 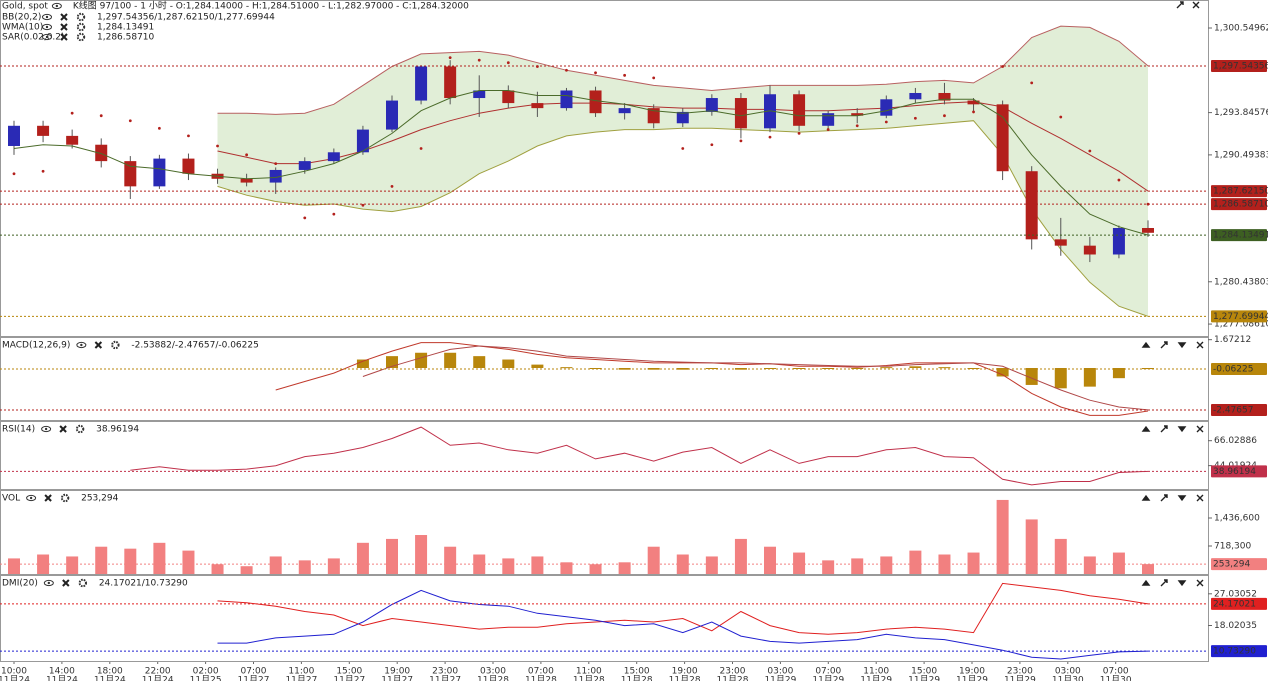 What do you see at coordinates (1241, 113) in the screenshot?
I see `y-tick-label: 1,293.84576` at bounding box center [1241, 113].